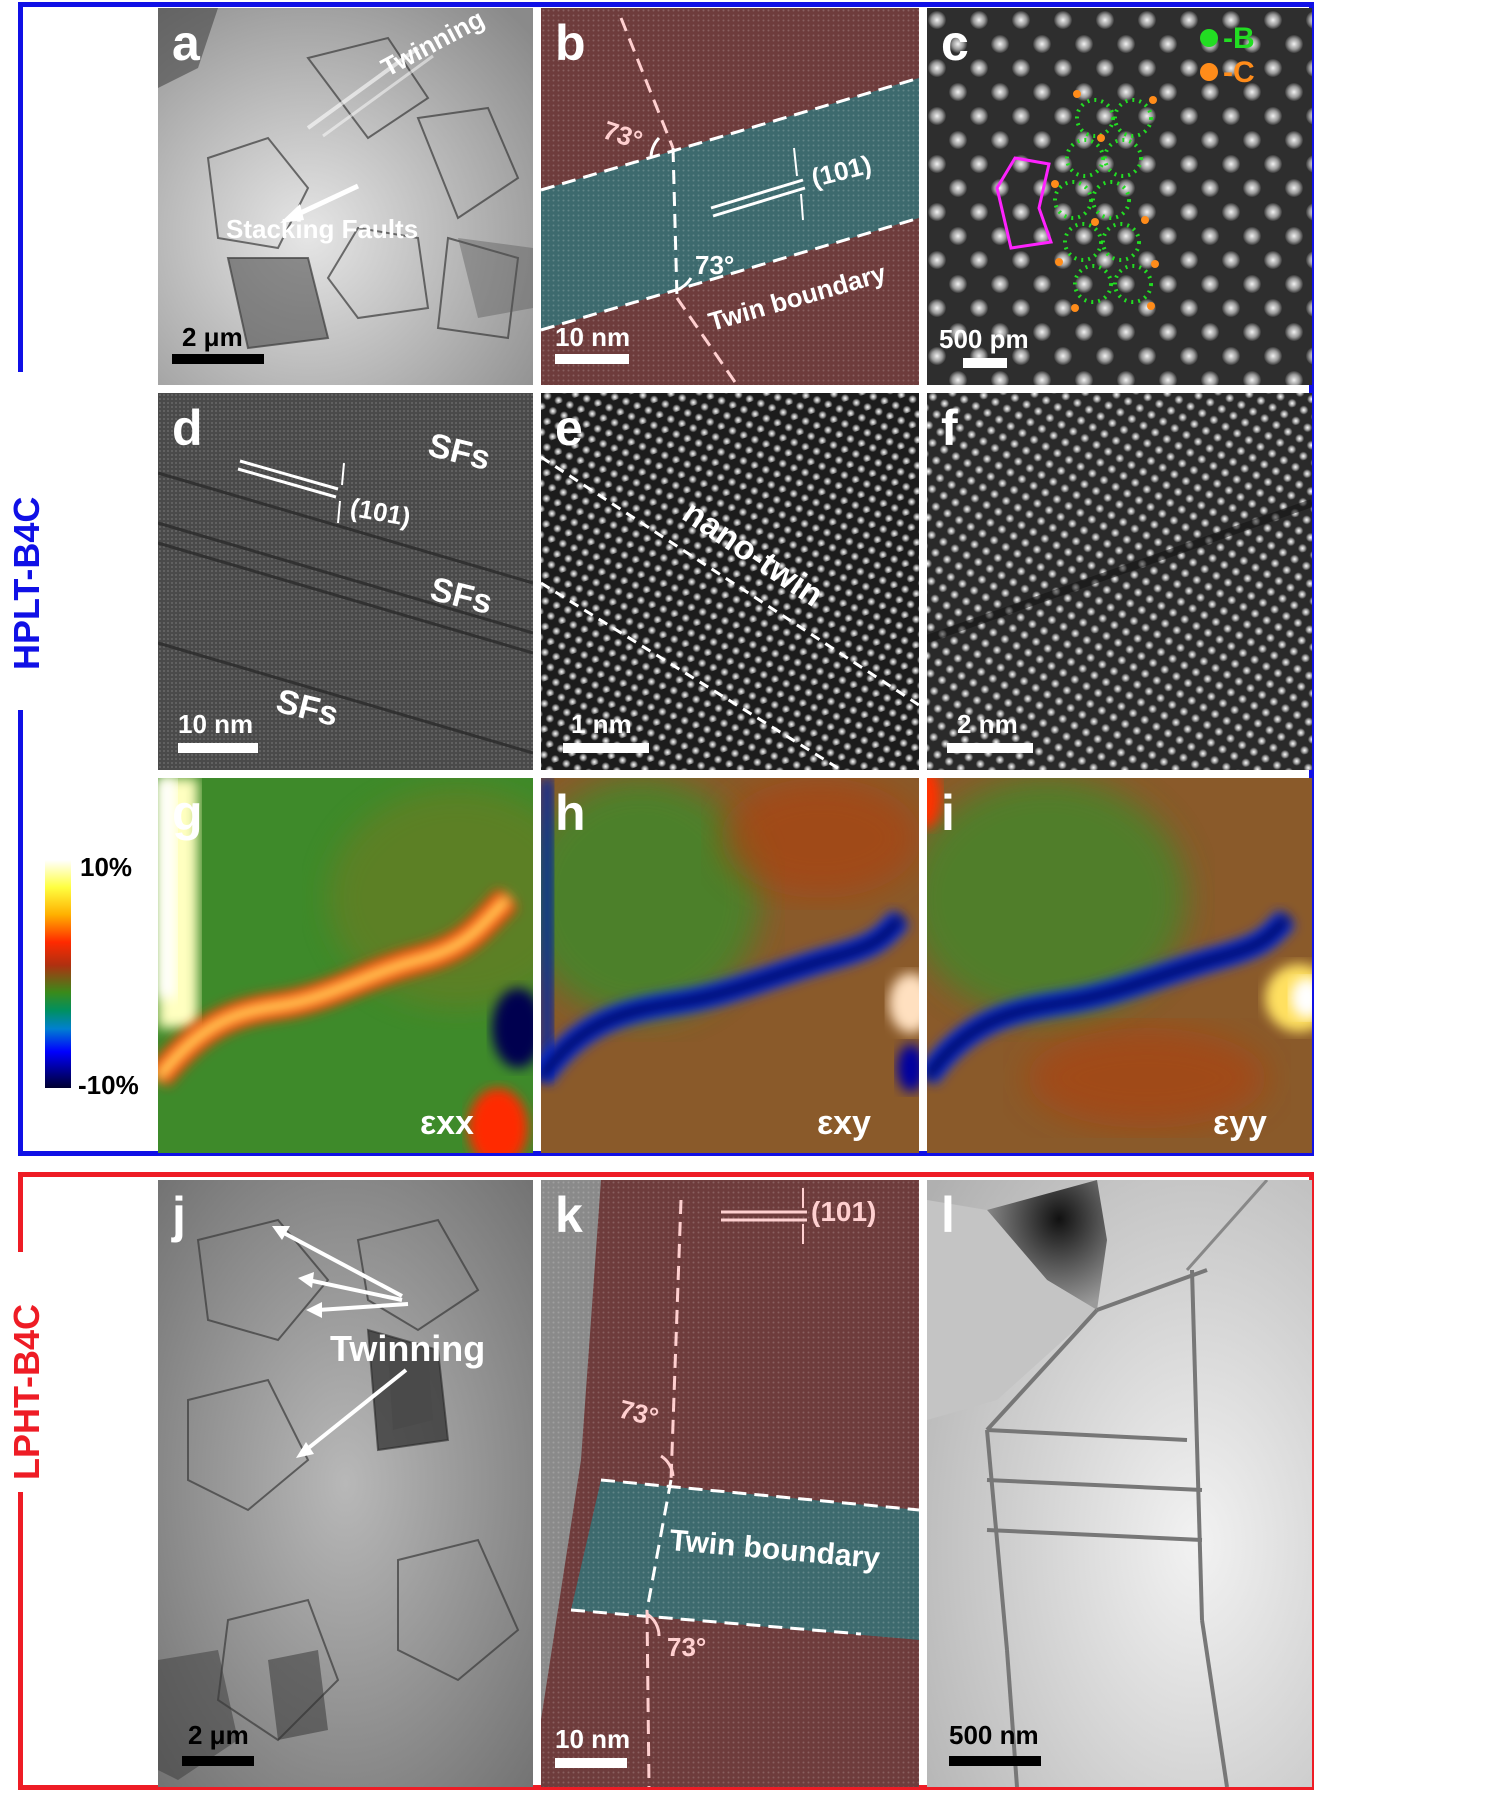 Image resolution: width=1501 pixels, height=1794 pixels. I want to click on panel-h-strain: εxy, so click(844, 1123).